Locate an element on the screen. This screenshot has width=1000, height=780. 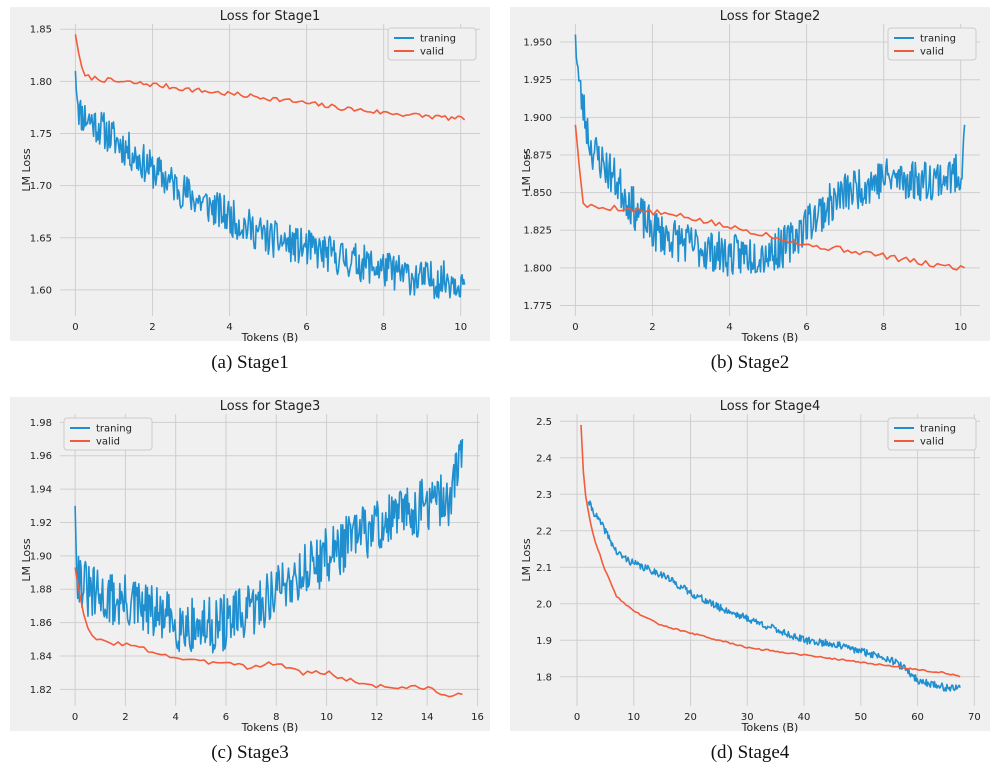
y-tick-label: 1.900 is located at coordinates (537, 118).